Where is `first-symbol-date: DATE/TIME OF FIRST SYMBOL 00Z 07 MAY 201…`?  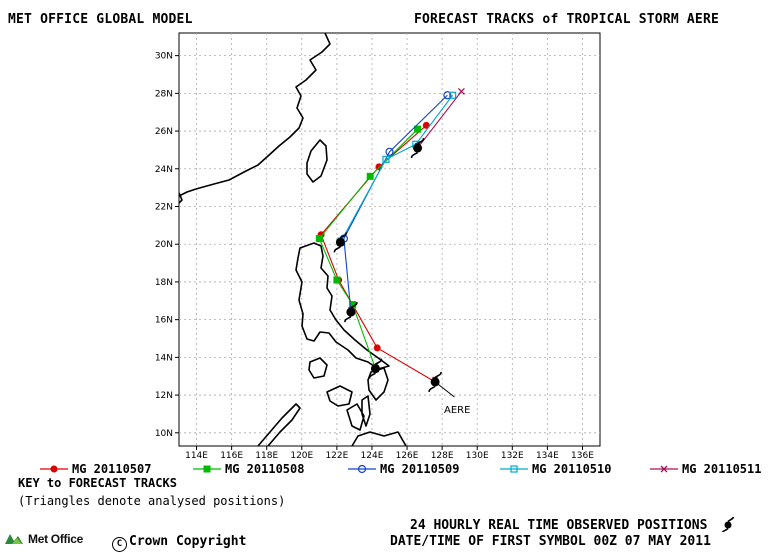 first-symbol-date: DATE/TIME OF FIRST SYMBOL 00Z 07 MAY 201… is located at coordinates (550, 541).